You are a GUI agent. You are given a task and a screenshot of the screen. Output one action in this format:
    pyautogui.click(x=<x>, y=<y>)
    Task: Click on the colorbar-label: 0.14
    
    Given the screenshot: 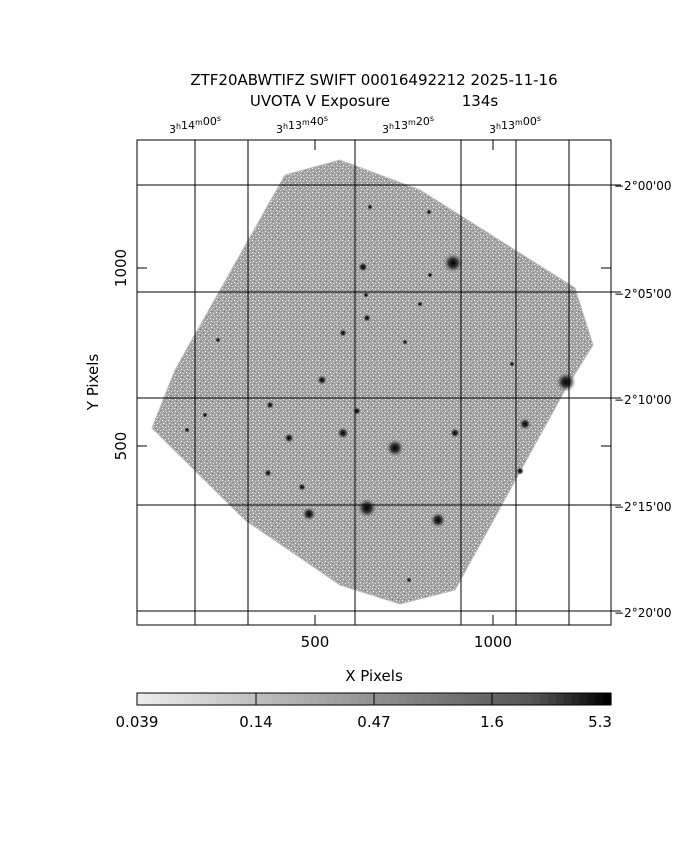 What is the action you would take?
    pyautogui.click(x=255, y=722)
    